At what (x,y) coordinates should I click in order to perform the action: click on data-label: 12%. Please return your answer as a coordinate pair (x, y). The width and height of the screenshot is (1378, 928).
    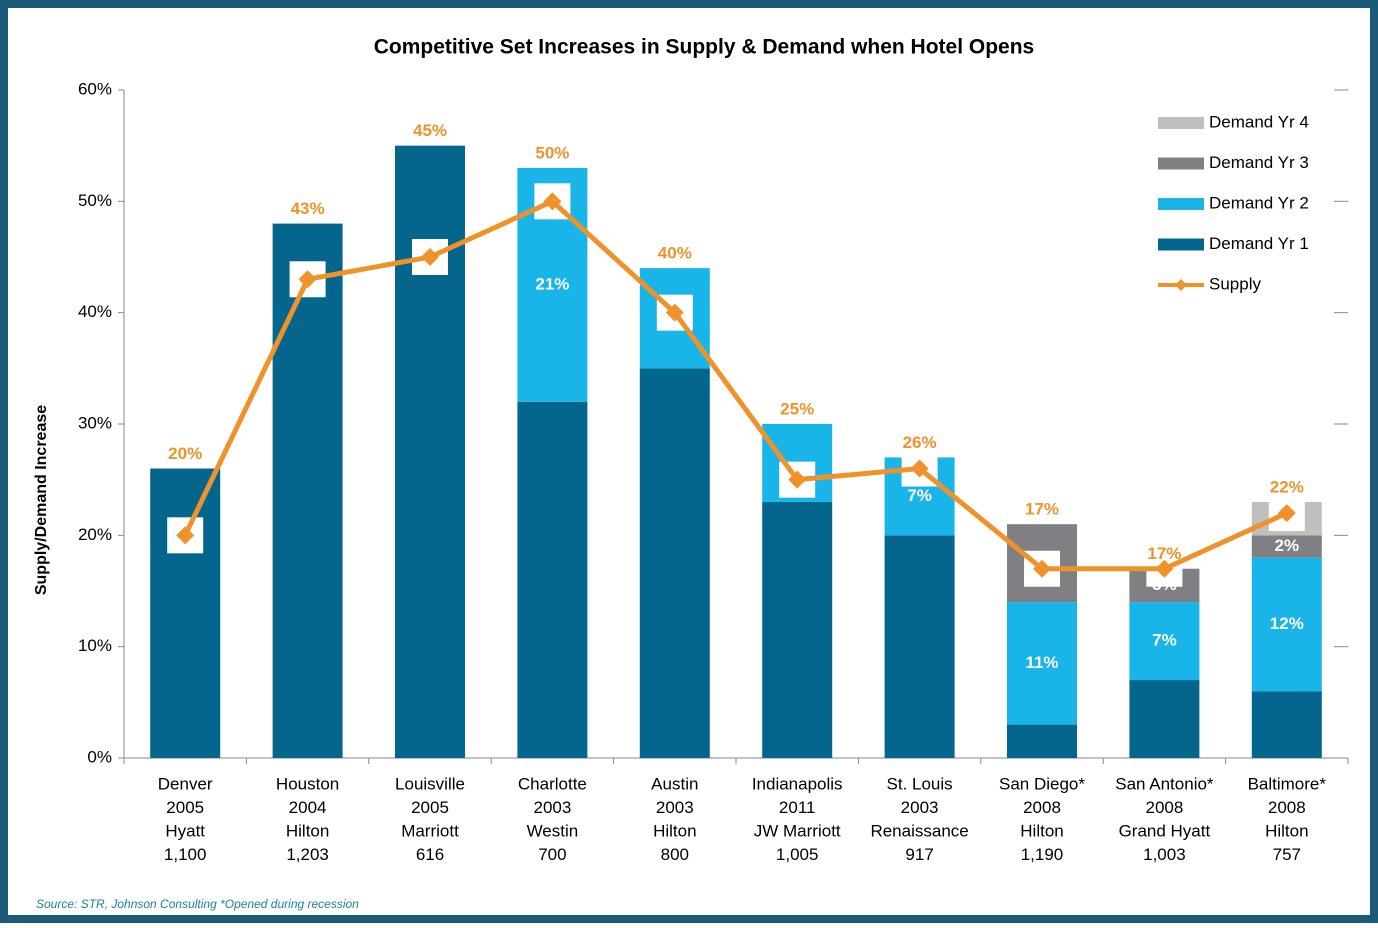
    Looking at the image, I should click on (1287, 623).